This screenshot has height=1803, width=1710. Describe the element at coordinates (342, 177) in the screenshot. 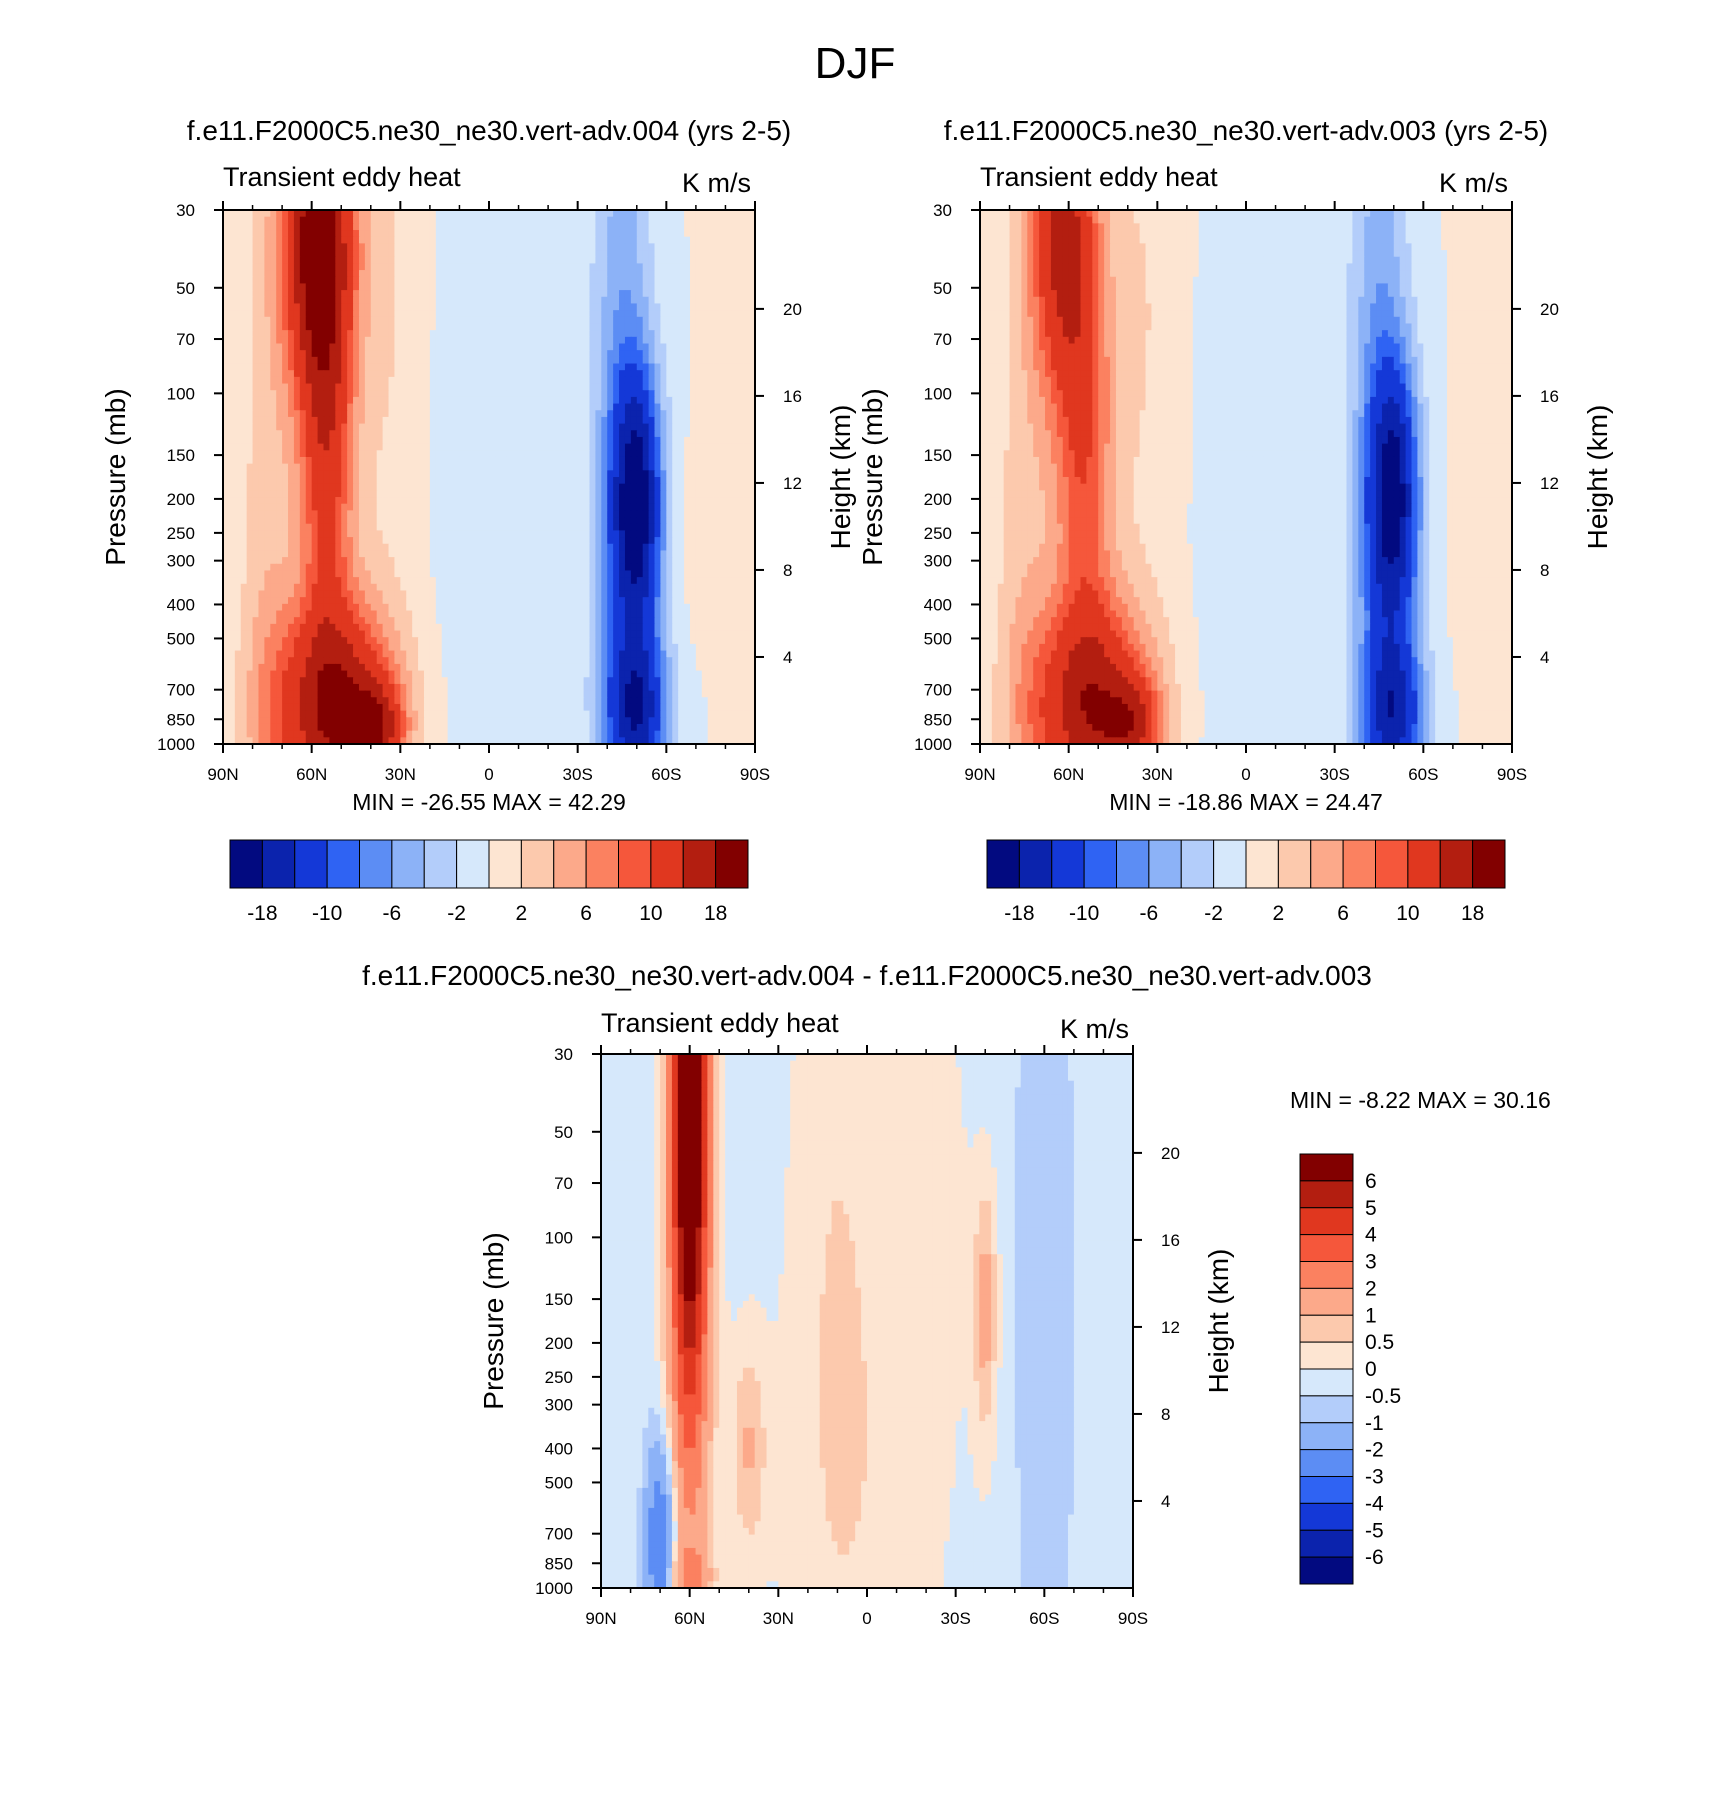

I see `panel-left-label: Transient eddy heat` at that location.